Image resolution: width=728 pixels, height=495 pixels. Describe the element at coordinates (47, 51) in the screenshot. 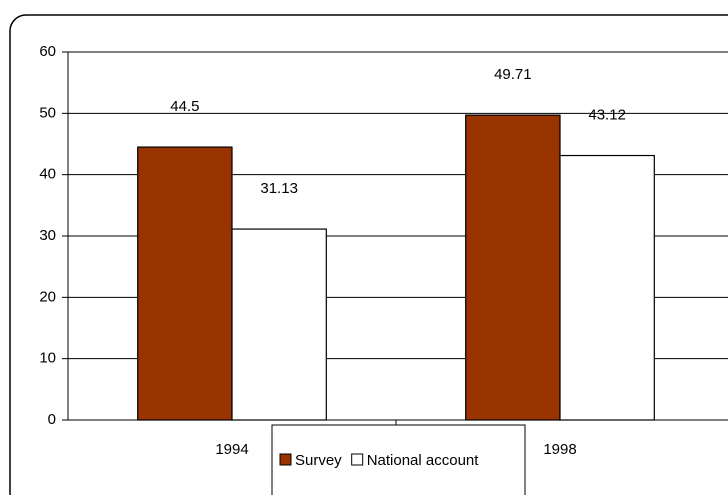

I see `y-tick-label: 60` at that location.